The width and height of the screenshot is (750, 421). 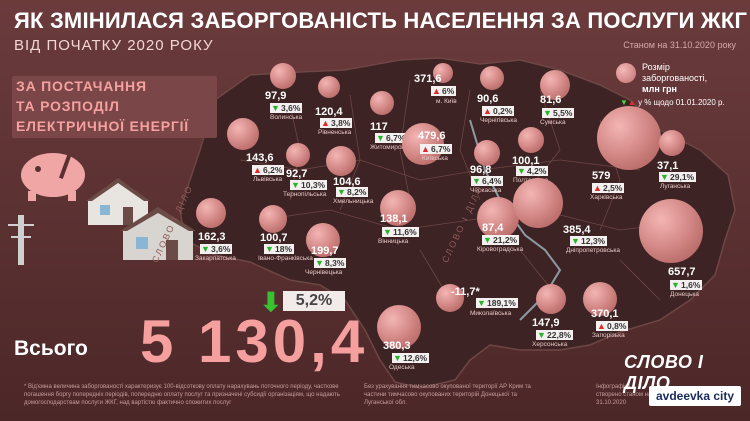 I want to click on region-change-text: 6,7%, so click(x=396, y=138).